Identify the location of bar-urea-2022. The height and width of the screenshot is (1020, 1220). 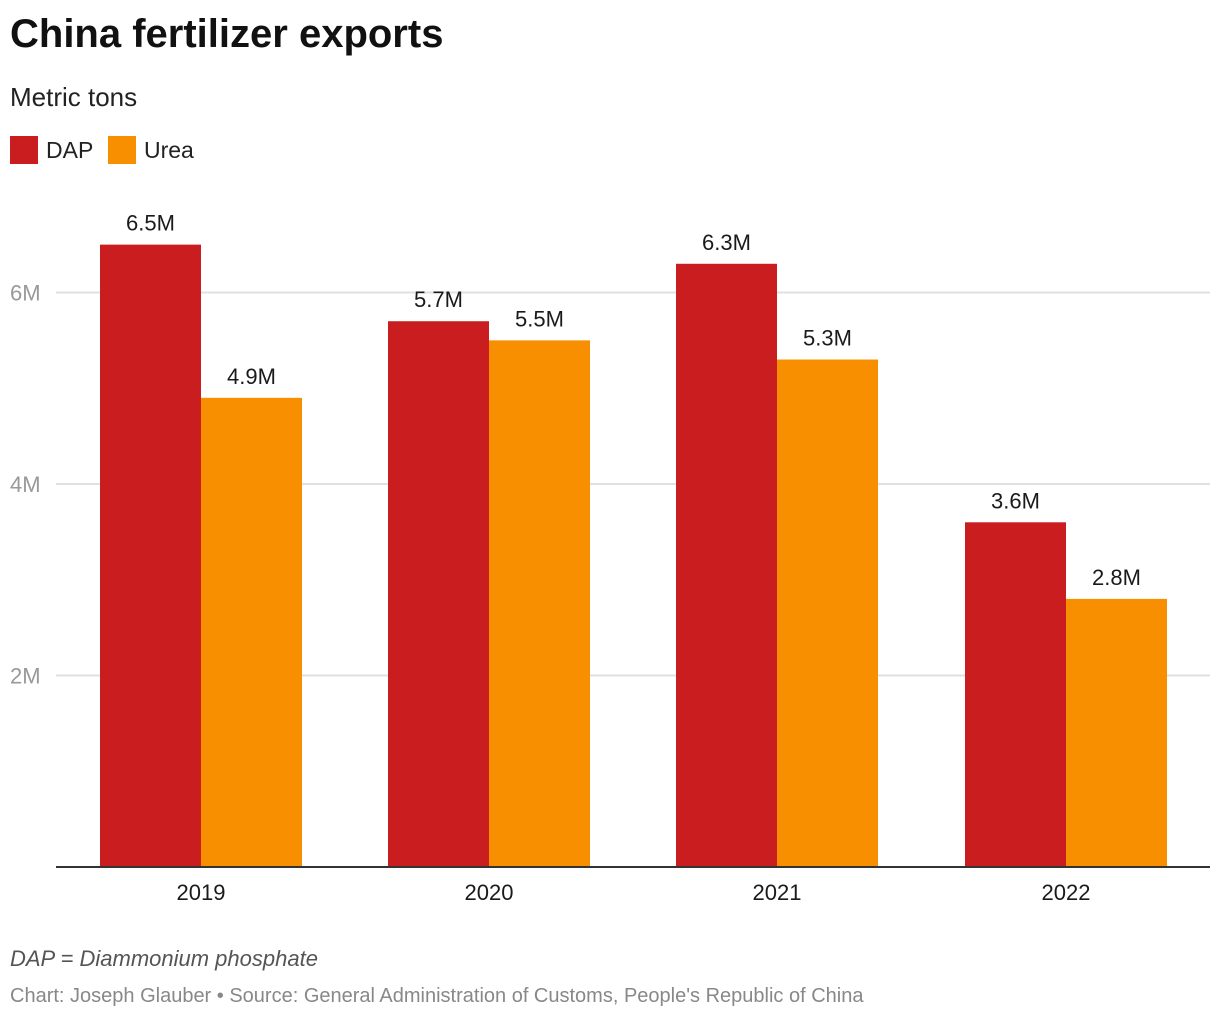
(1116, 732).